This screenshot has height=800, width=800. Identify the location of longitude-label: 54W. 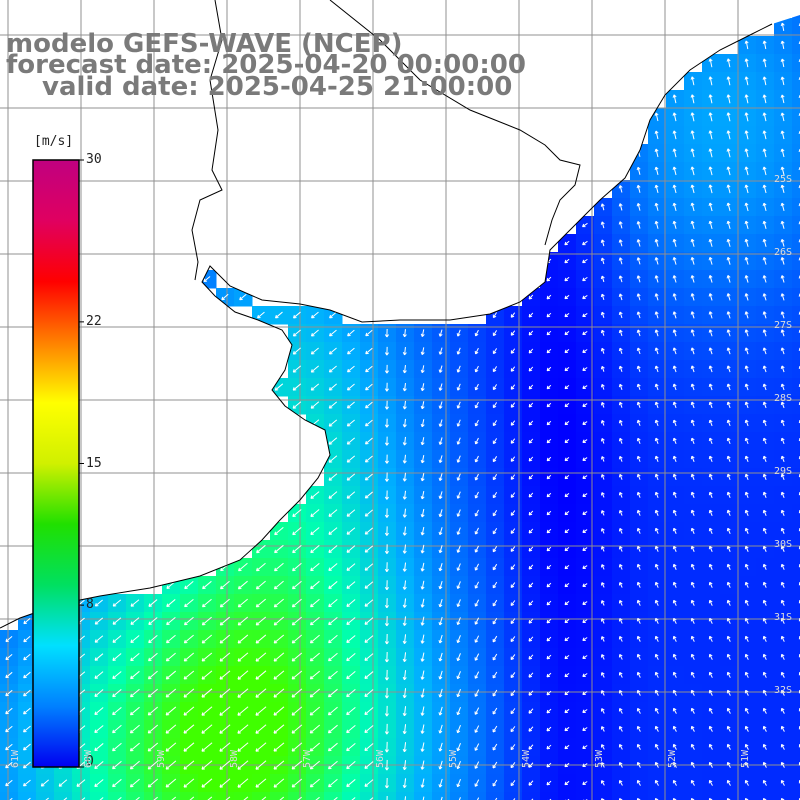
(526, 758).